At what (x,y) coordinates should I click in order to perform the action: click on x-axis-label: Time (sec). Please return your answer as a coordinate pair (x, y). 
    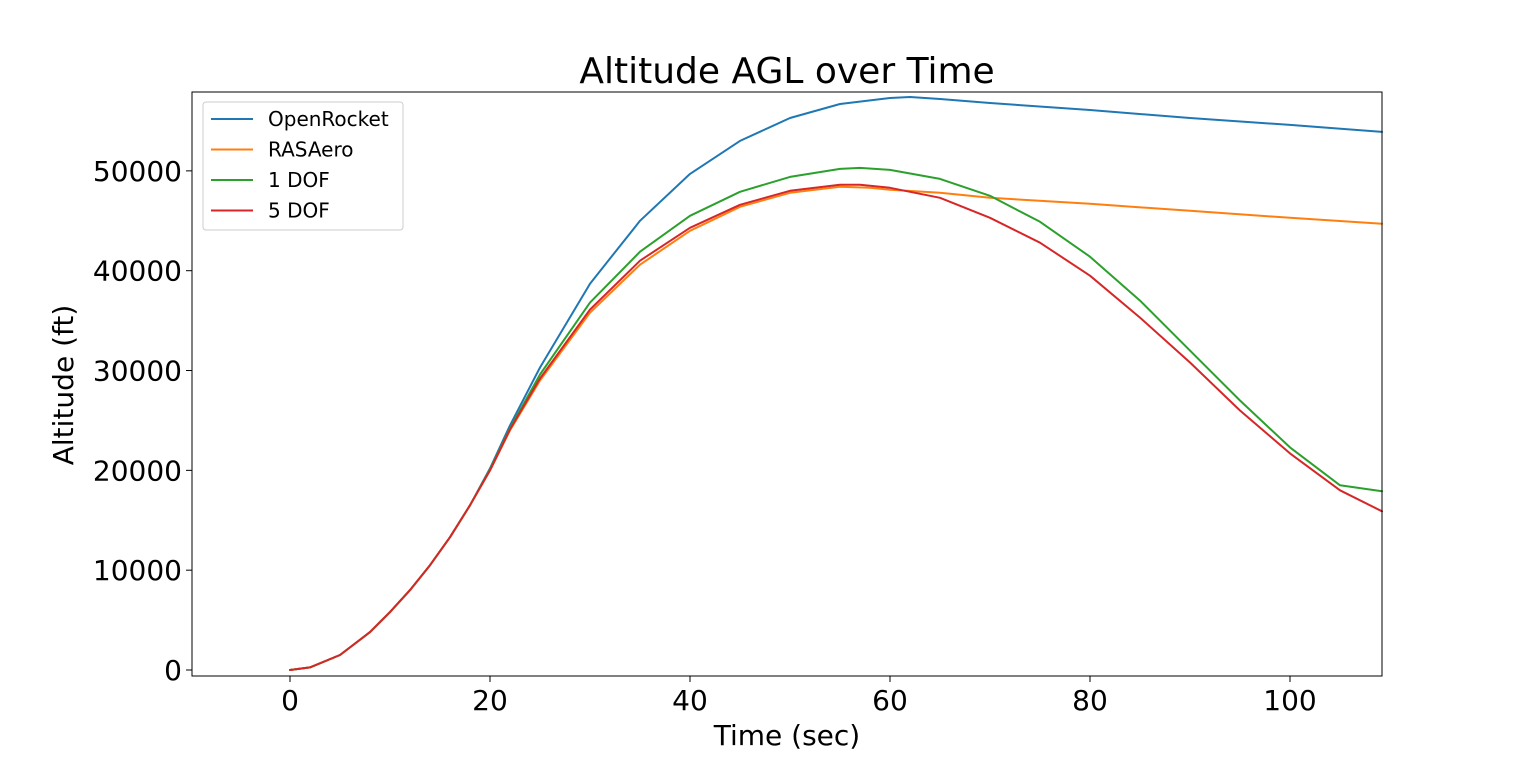
    Looking at the image, I should click on (786, 735).